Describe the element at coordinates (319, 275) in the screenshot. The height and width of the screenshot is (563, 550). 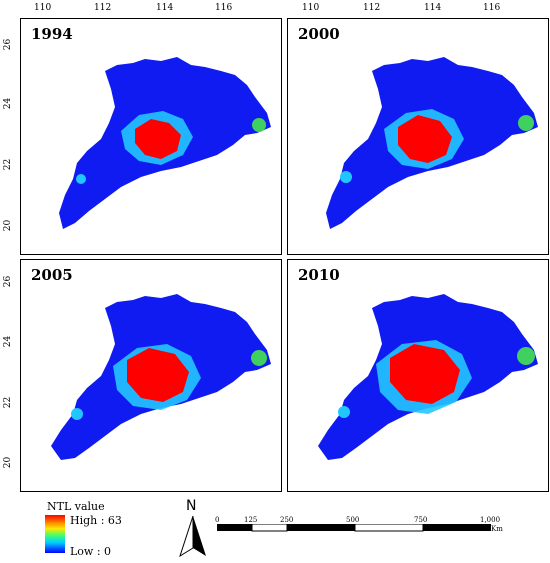
I see `panel-year-label: 2010` at that location.